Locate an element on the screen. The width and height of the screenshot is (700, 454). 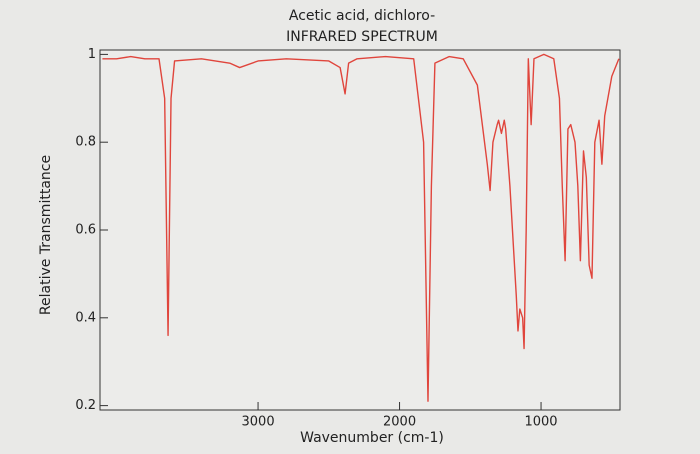
chart-subtitle: INFRARED SPECTRUM is located at coordinates (362, 37).